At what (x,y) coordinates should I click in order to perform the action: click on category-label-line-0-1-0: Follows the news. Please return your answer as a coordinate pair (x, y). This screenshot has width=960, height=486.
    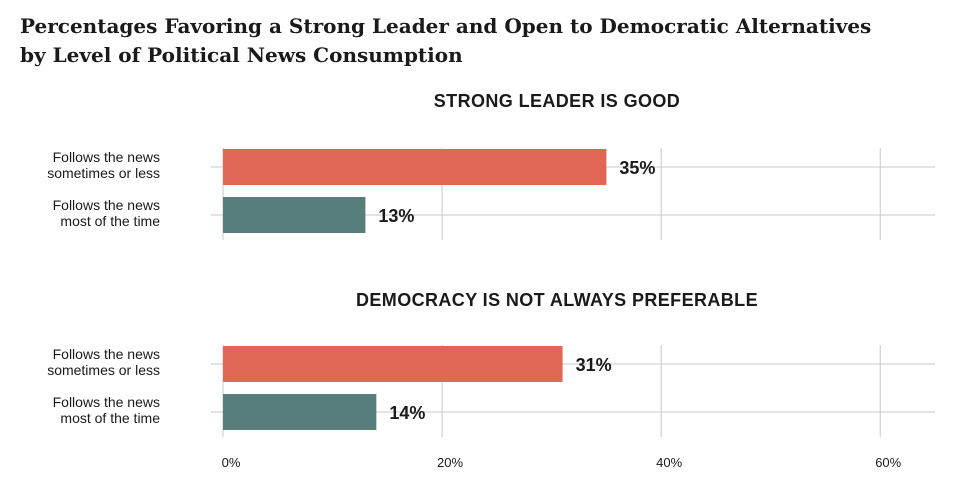
    Looking at the image, I should click on (106, 205).